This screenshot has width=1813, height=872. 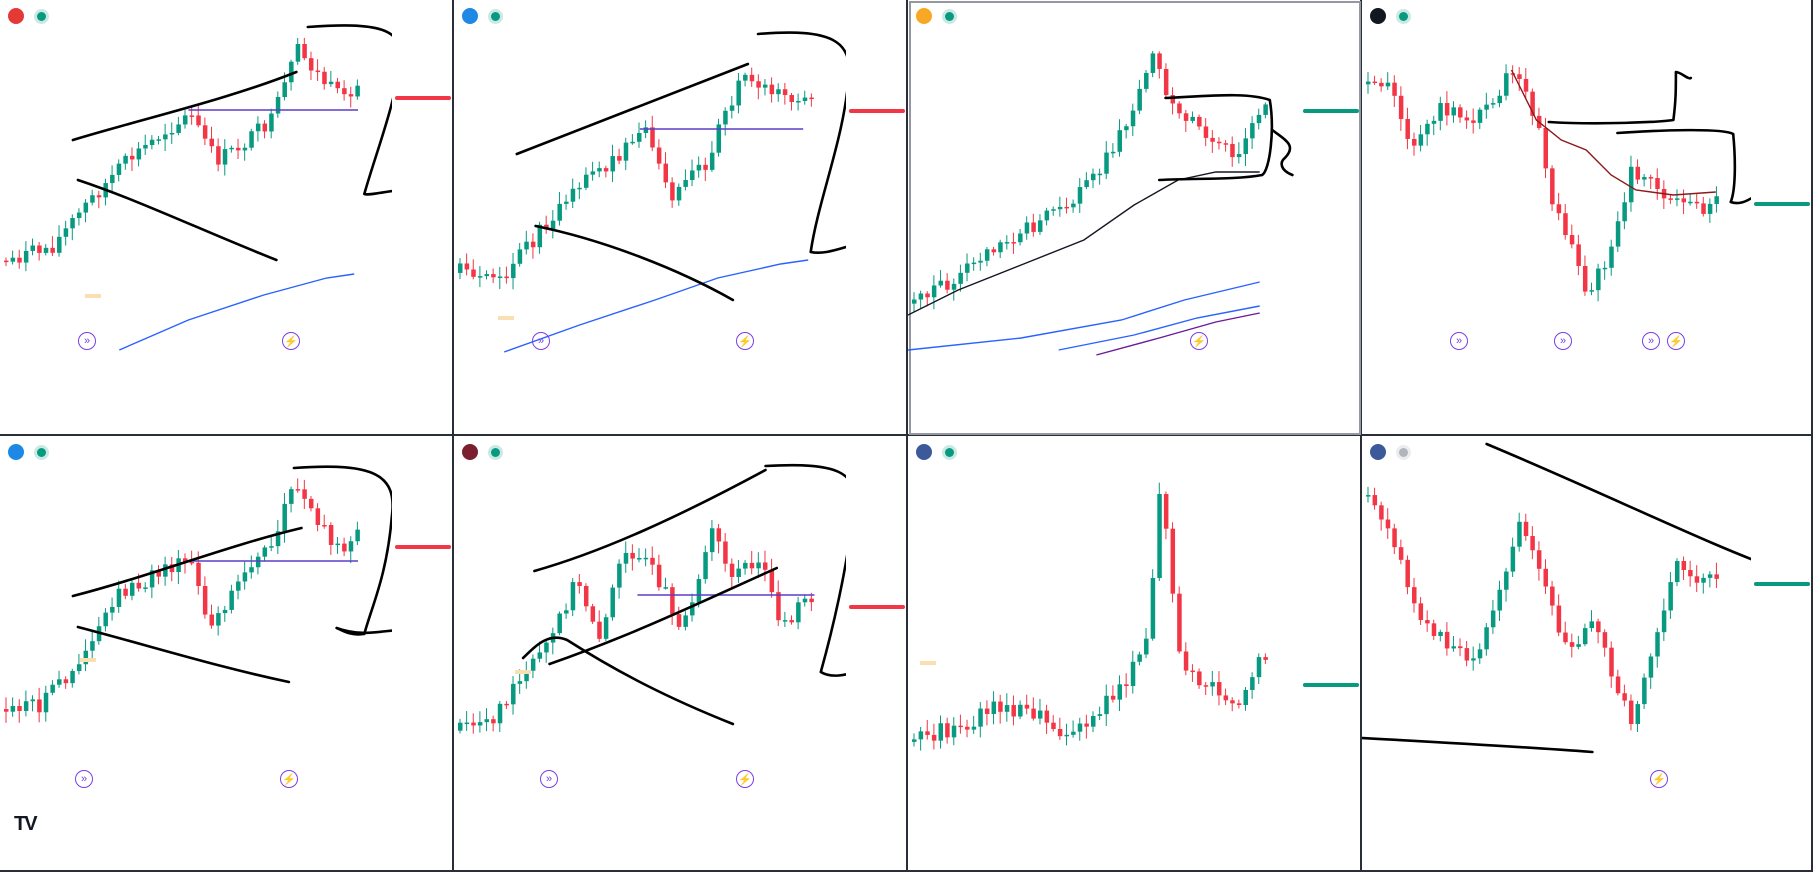 I want to click on chart-panel-gc: ⚡, so click(x=1135, y=218).